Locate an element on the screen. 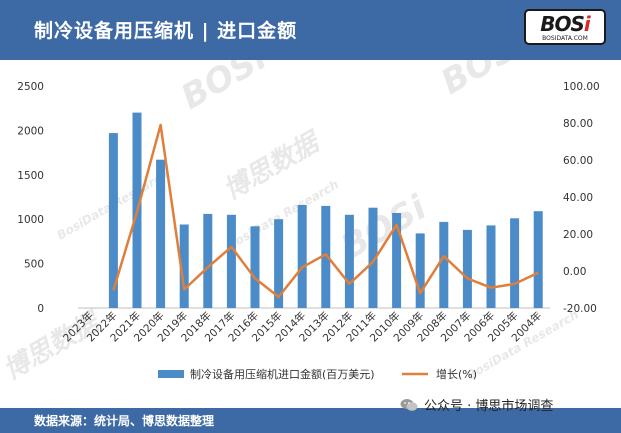 This screenshot has height=433, width=621. data-source-note: 数据来源：统计局、博思数据整理 is located at coordinates (124, 421).